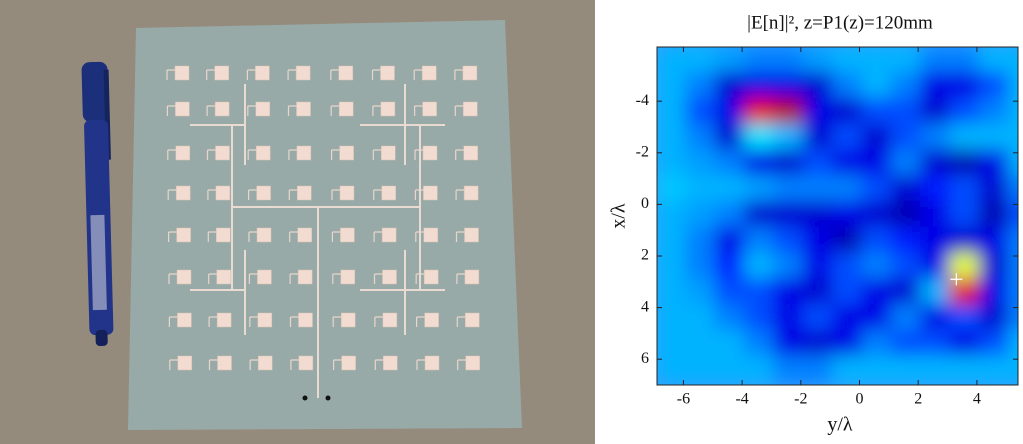 Image resolution: width=1023 pixels, height=444 pixels. What do you see at coordinates (956, 279) in the screenshot?
I see `marker` at bounding box center [956, 279].